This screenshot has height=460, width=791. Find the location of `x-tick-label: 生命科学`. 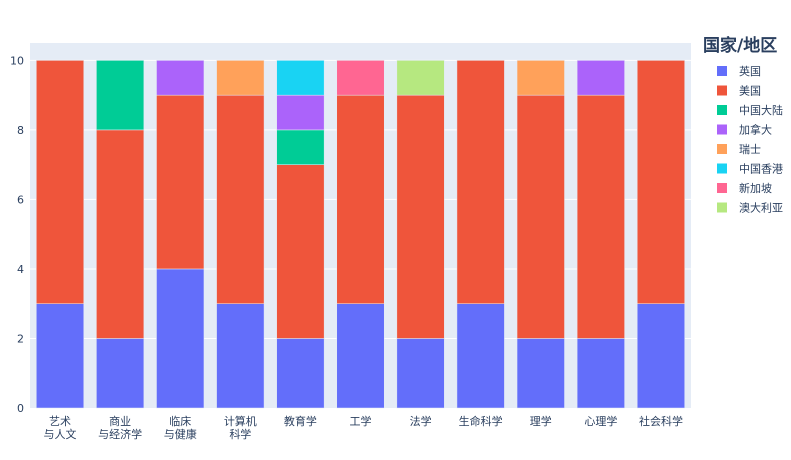

x-tick-label: 生命科学 is located at coordinates (481, 421).